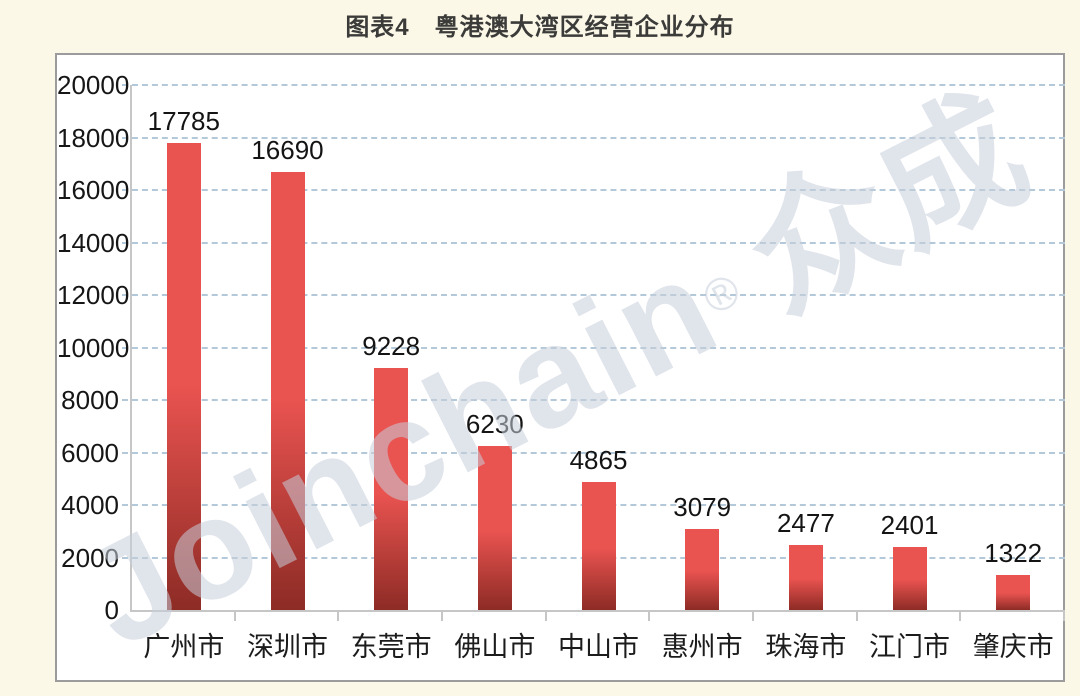  I want to click on bar-column: 1322, so click(1013, 347).